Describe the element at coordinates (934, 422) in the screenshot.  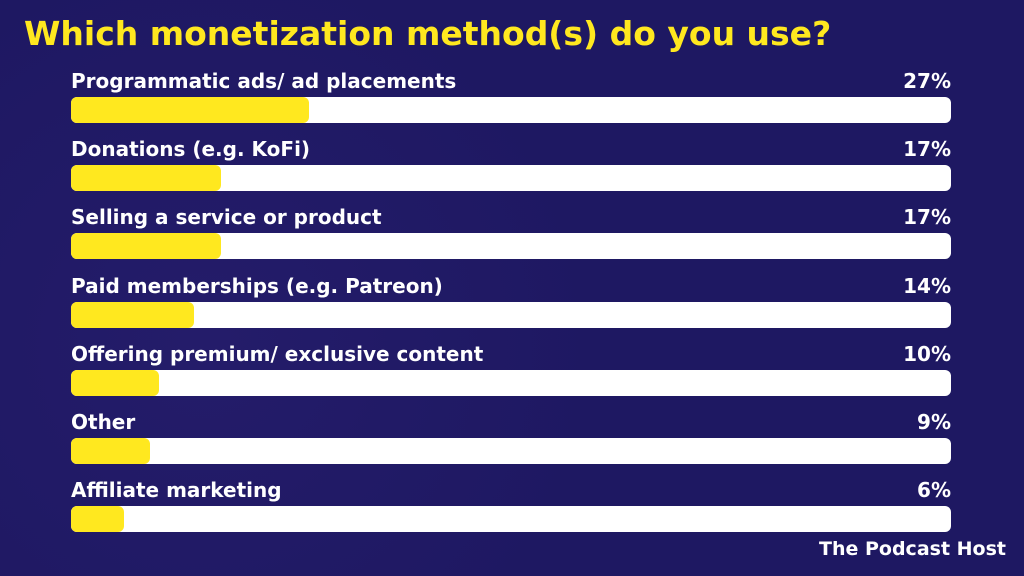
I see `value-label: 9%` at that location.